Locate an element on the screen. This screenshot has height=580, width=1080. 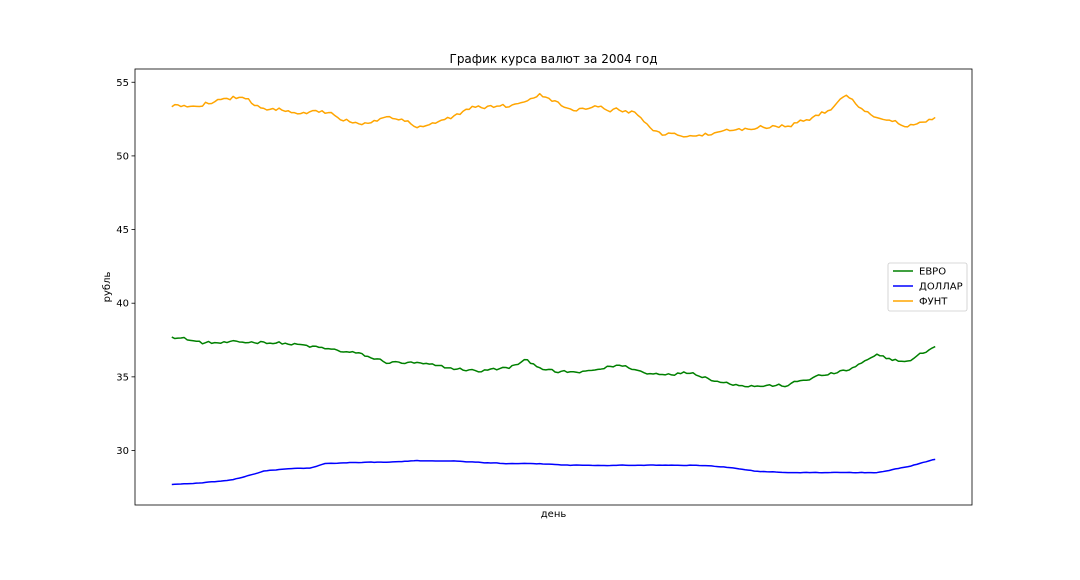
x-axis-label: день is located at coordinates (554, 514).